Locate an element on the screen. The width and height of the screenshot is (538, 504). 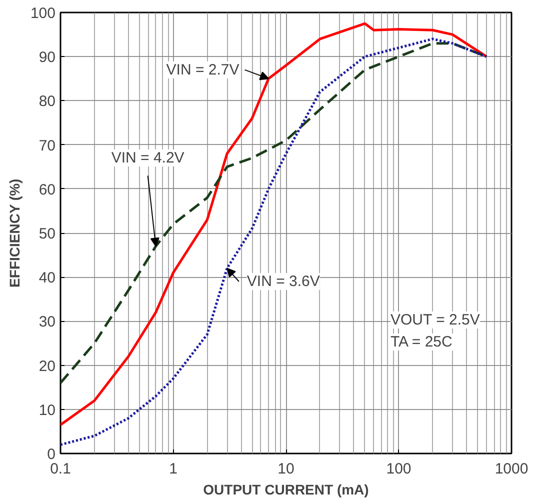
x-tick-label: 1000 is located at coordinates (511, 469).